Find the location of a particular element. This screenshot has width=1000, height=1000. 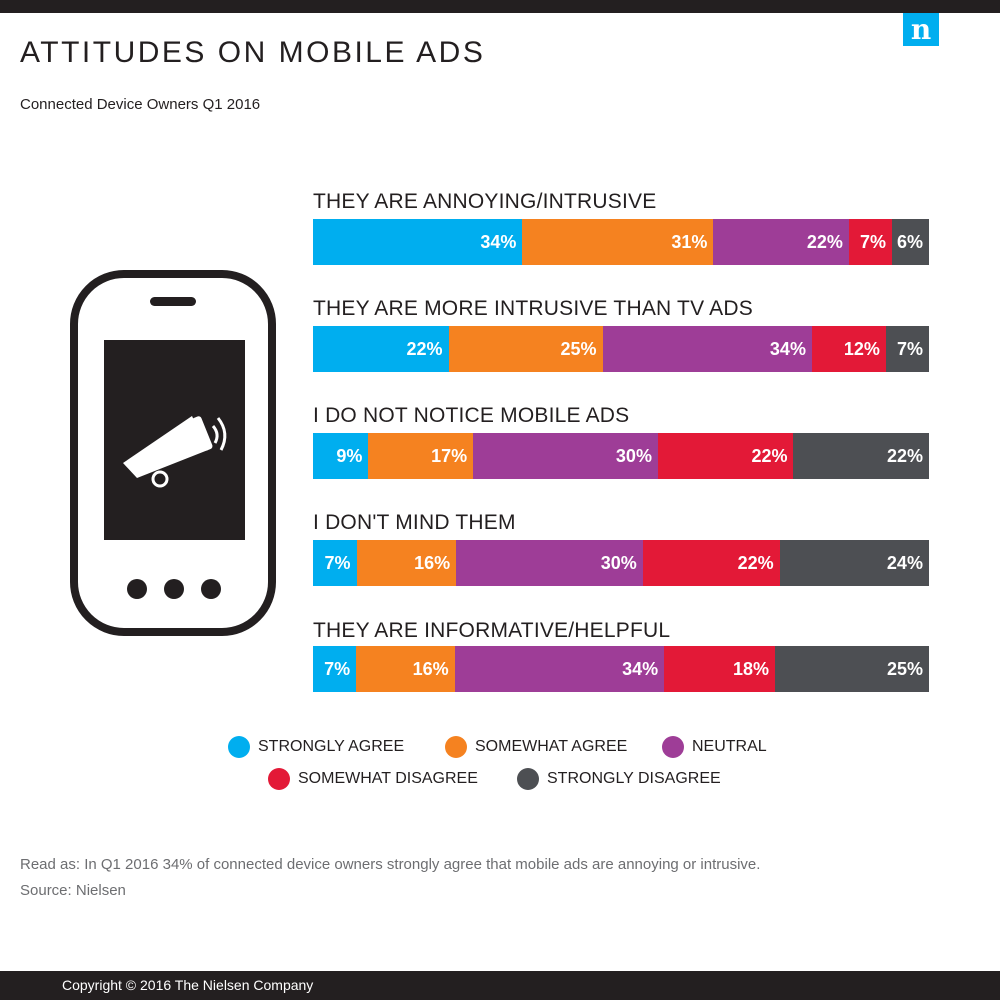

category-label: I DO NOT NOTICE MOBILE ADS is located at coordinates (471, 415).